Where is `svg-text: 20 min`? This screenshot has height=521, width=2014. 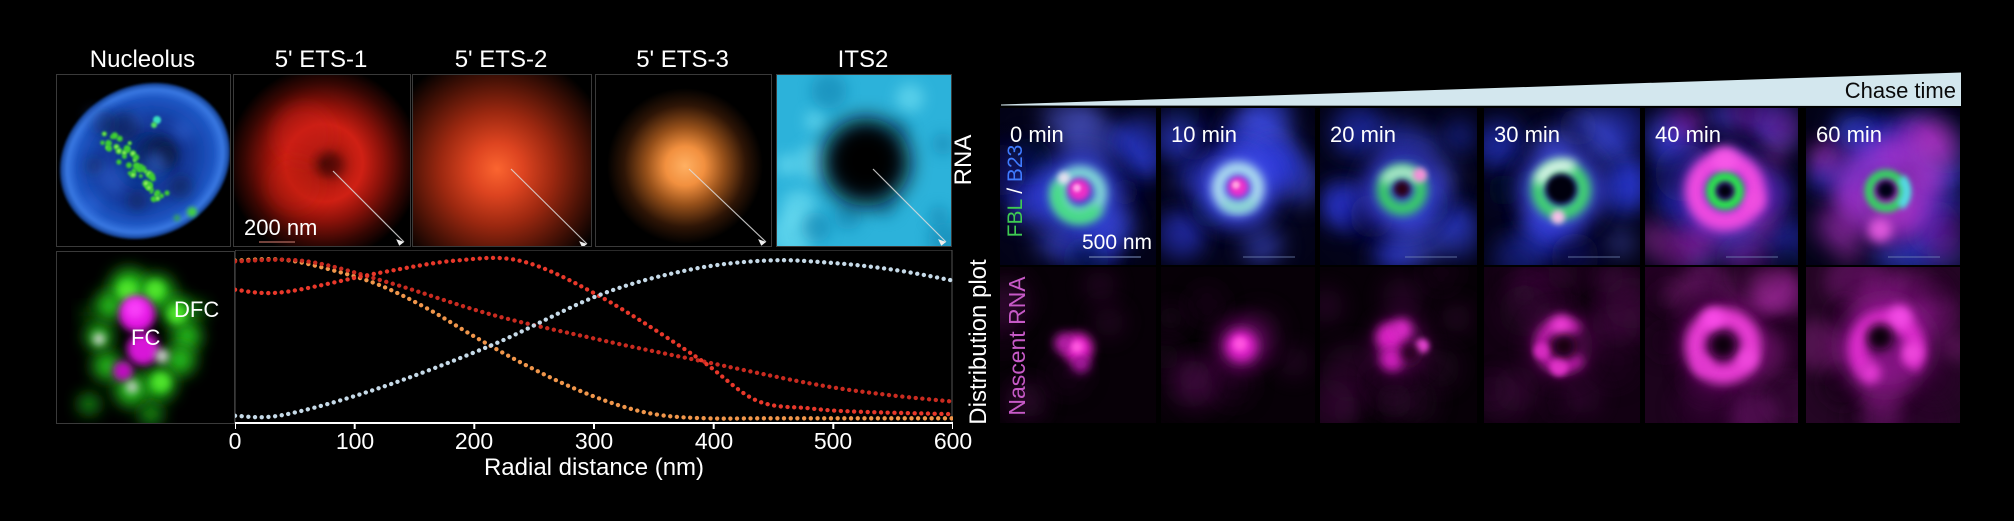 svg-text: 20 min is located at coordinates (1363, 134).